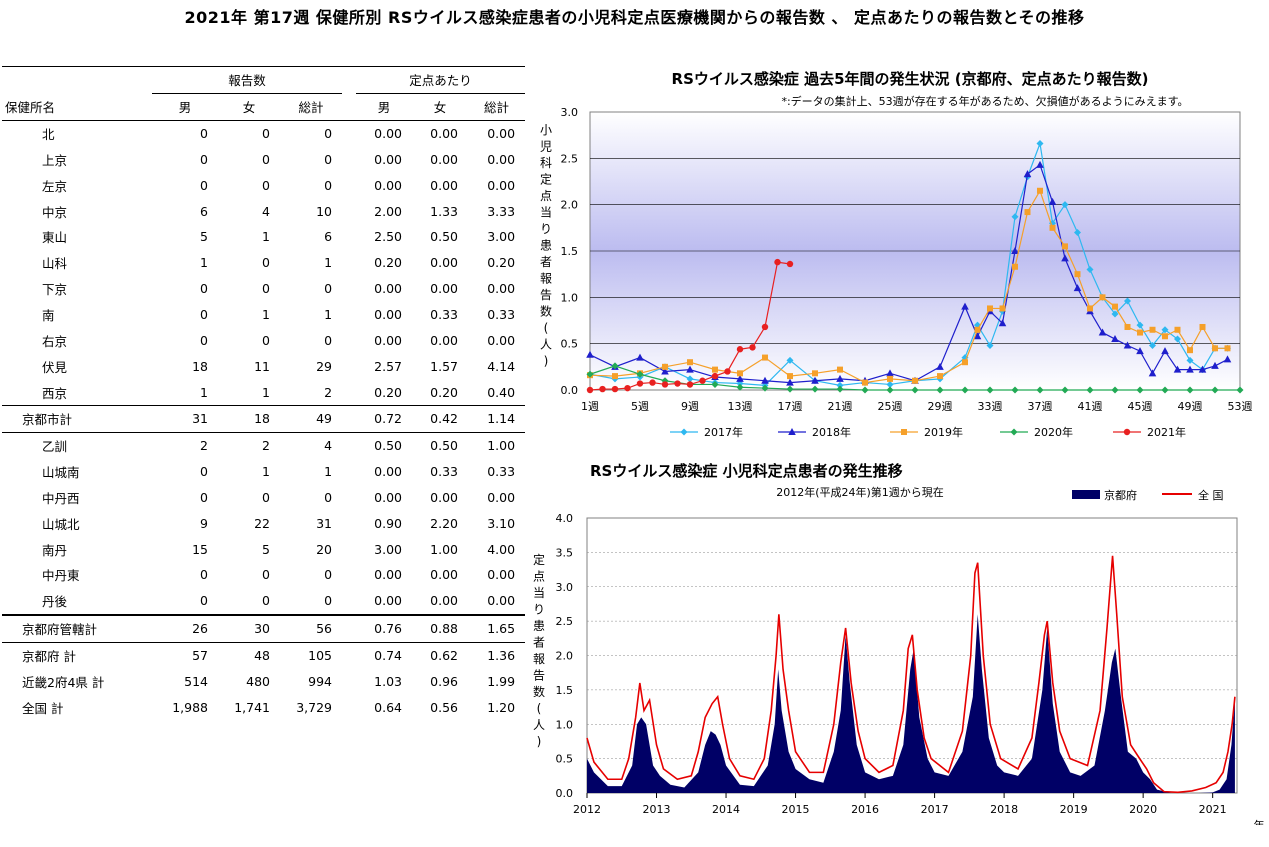 This screenshot has height=847, width=1269. What do you see at coordinates (501, 681) in the screenshot?
I see `cell-value: 1.99` at bounding box center [501, 681].